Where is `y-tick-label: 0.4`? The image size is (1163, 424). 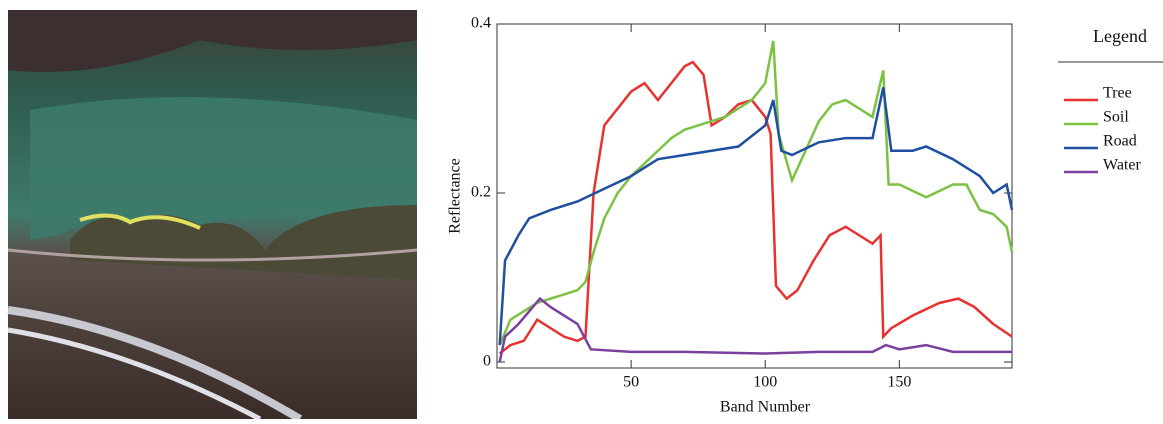 y-tick-label: 0.4 is located at coordinates (481, 23).